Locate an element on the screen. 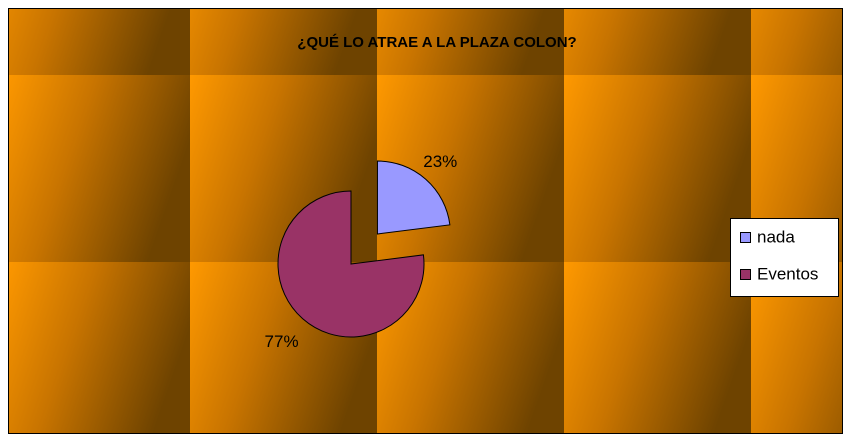 This screenshot has width=843, height=434. legend-label: nada is located at coordinates (776, 236).